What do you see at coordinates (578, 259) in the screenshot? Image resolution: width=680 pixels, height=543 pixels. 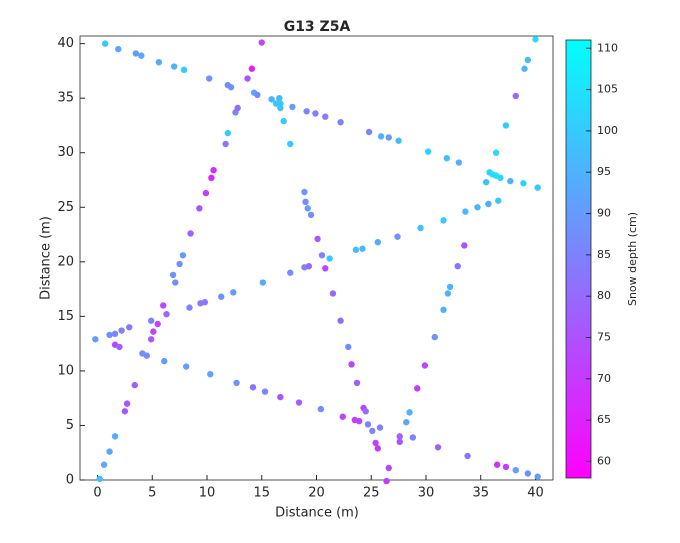 I see `colorbar` at bounding box center [578, 259].